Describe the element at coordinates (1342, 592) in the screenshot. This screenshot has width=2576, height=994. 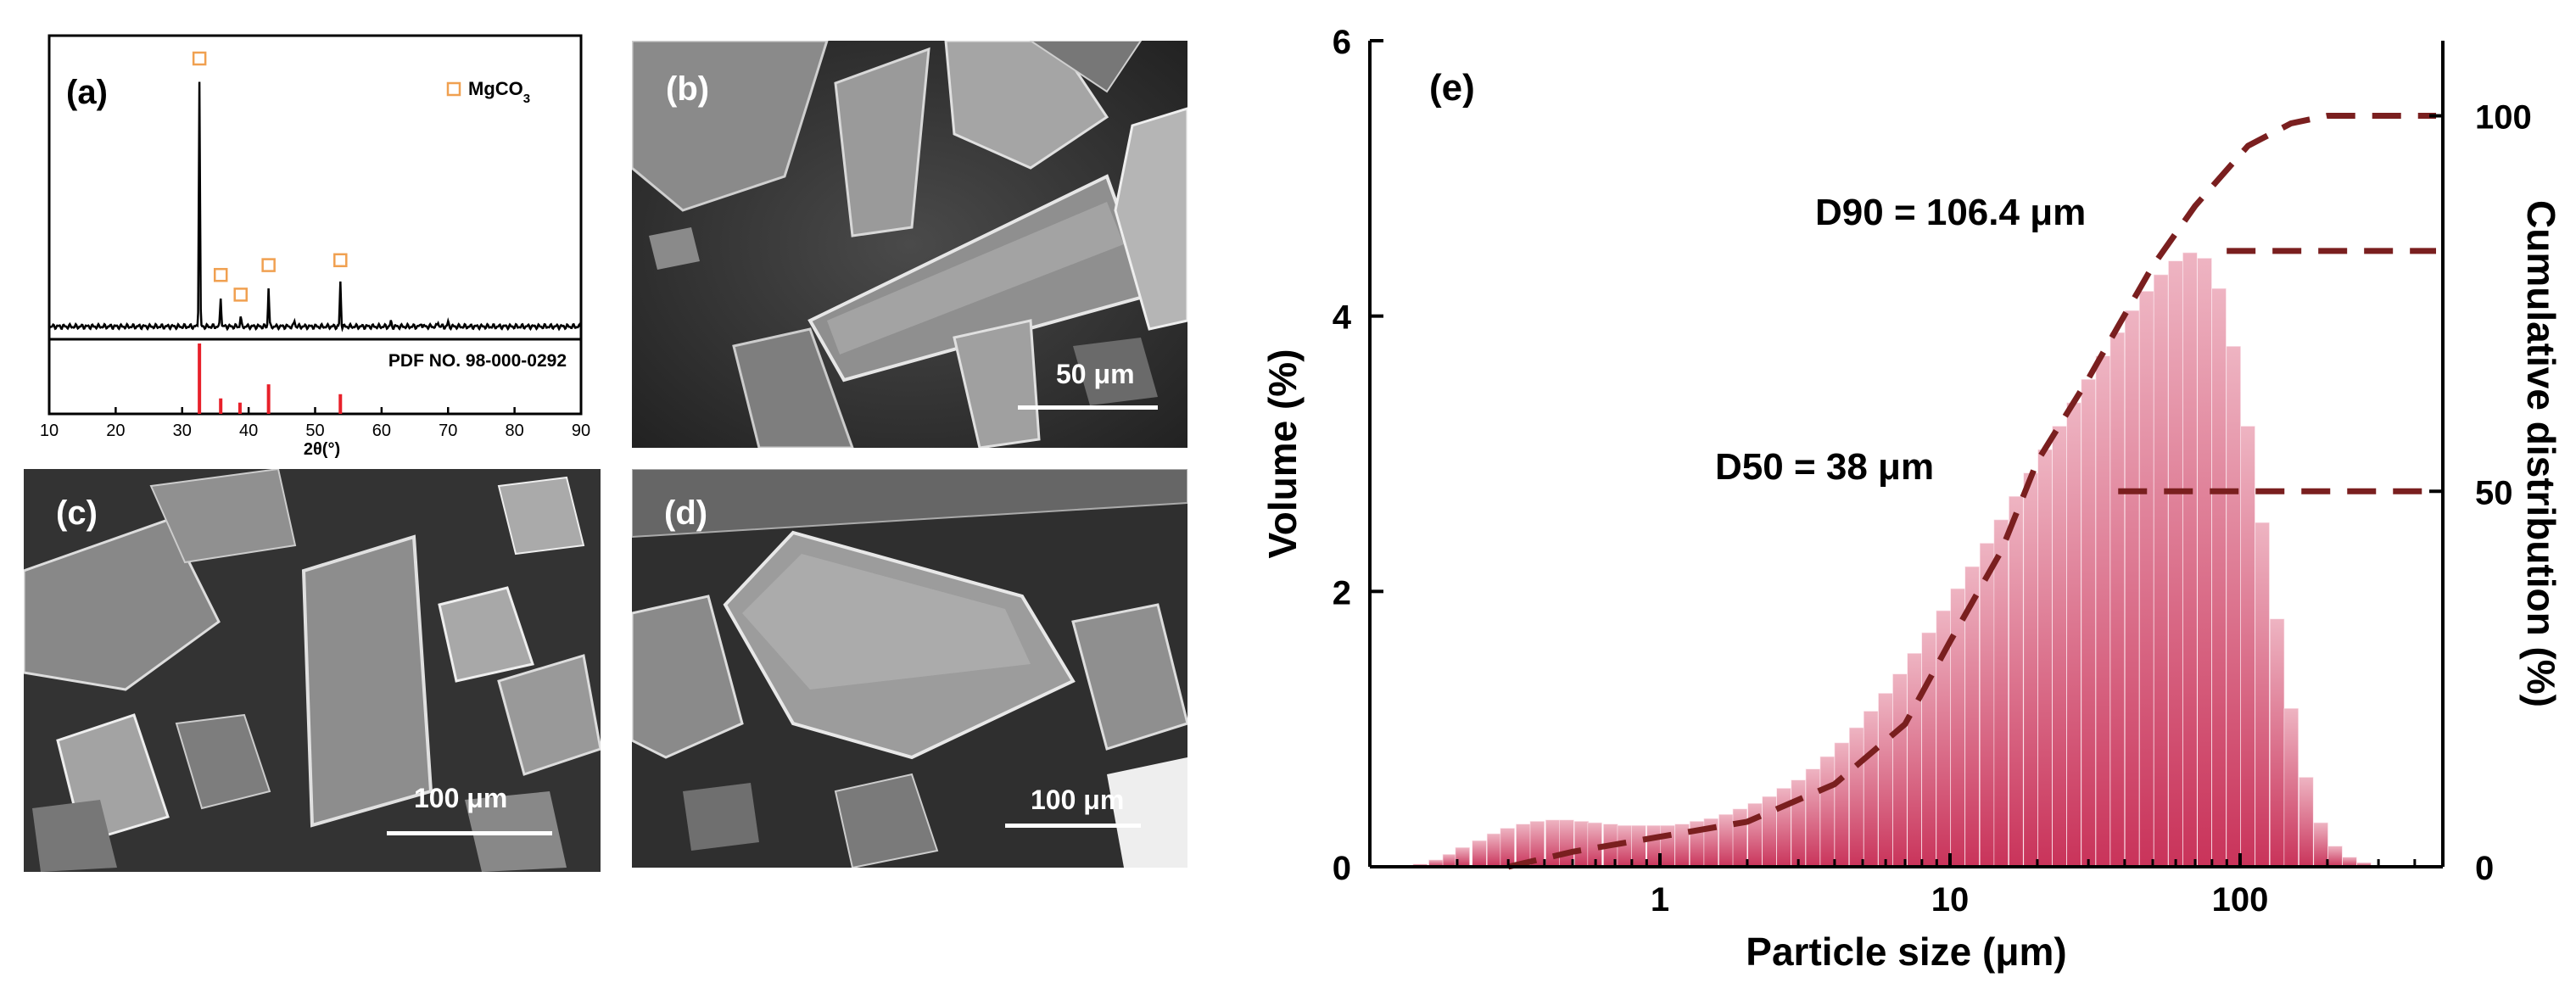
I see `y-tick-label: 2` at that location.